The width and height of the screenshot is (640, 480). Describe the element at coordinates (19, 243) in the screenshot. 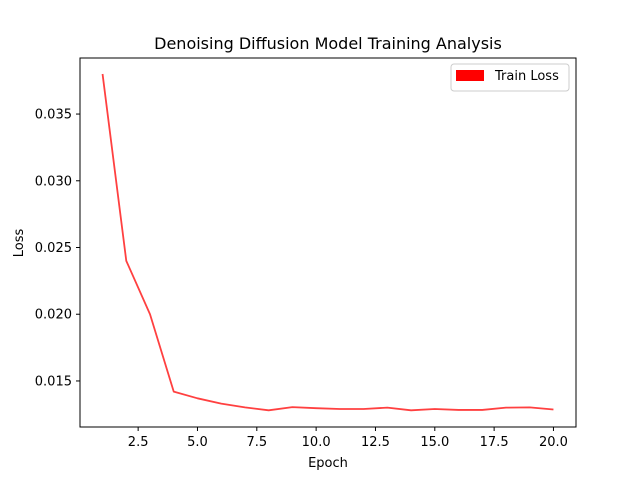

I see `y-axis-label: Loss` at that location.